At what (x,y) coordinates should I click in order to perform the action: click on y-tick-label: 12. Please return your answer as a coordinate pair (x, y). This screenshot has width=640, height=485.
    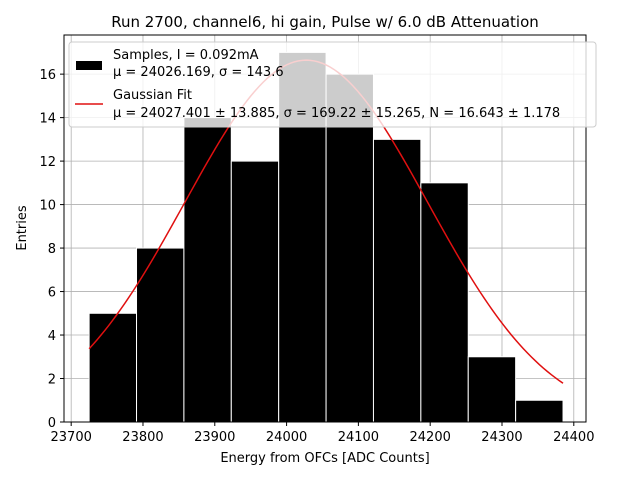
    Looking at the image, I should click on (47, 162).